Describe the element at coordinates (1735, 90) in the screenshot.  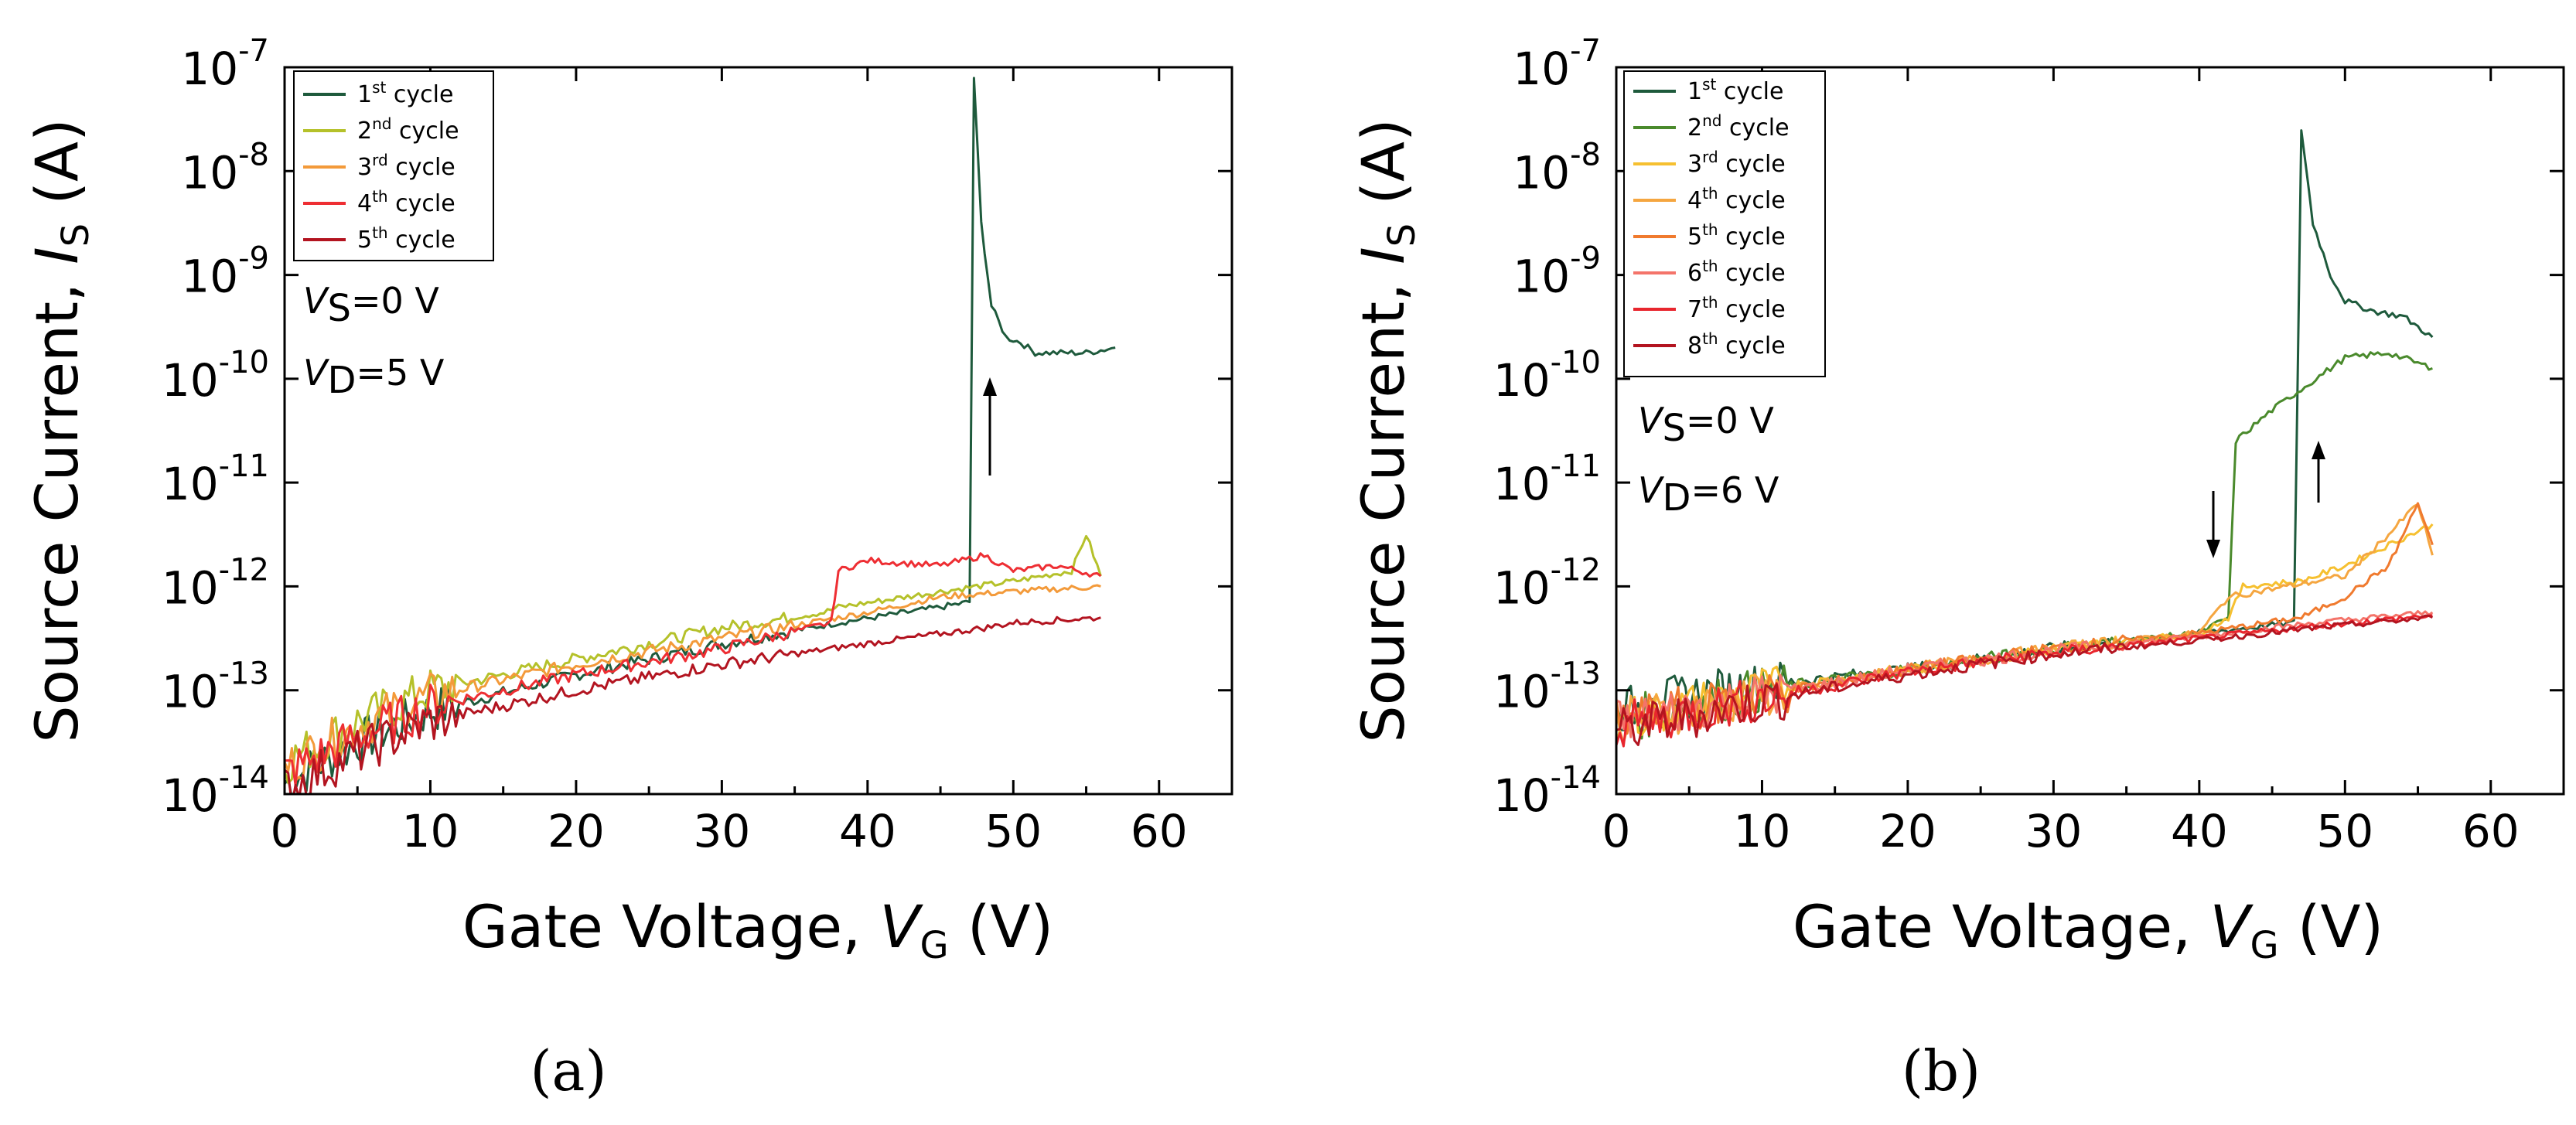
I see `legend-label-b-1: 1st cycle` at that location.